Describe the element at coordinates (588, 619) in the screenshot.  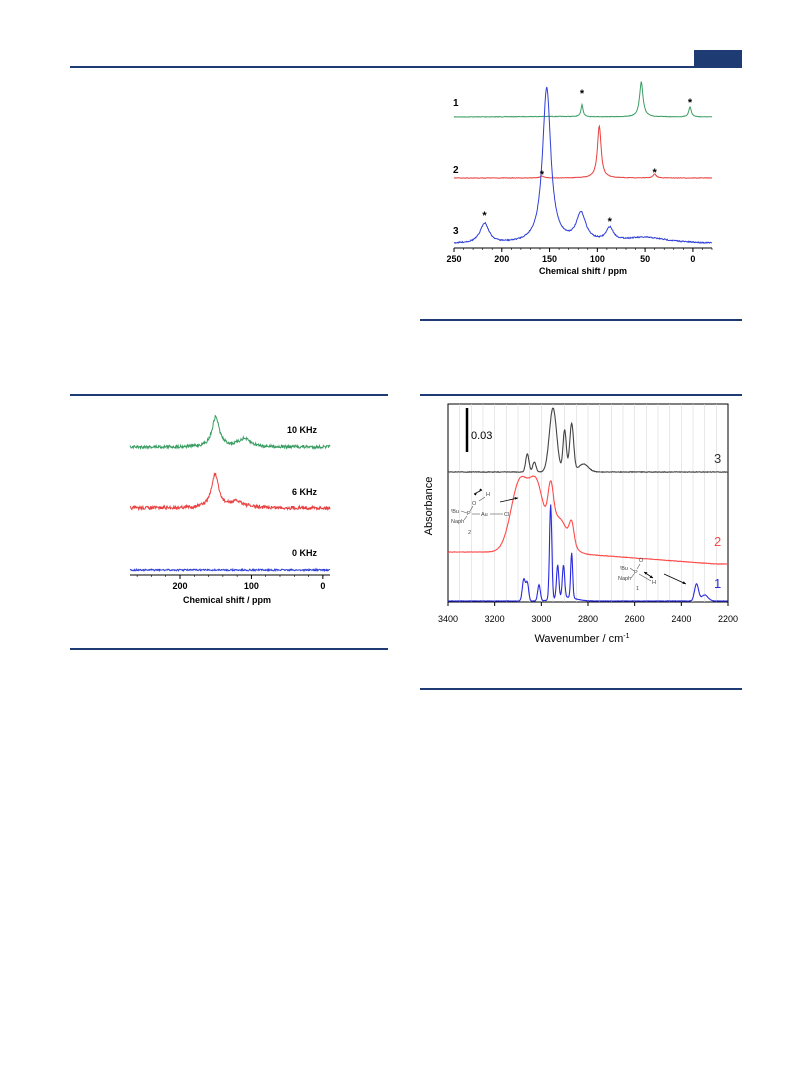
I see `x-tick-label: 2800` at that location.